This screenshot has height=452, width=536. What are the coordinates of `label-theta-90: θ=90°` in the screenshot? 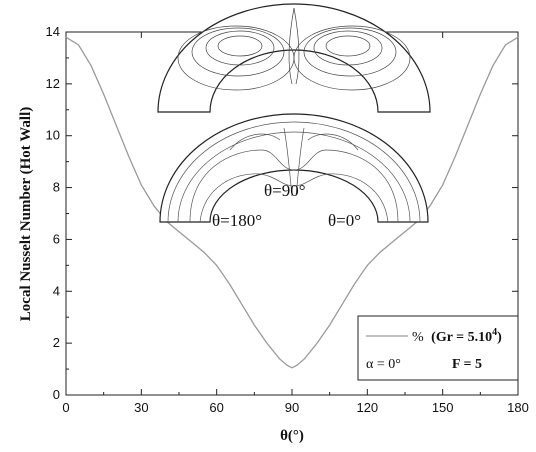 It's located at (285, 190).